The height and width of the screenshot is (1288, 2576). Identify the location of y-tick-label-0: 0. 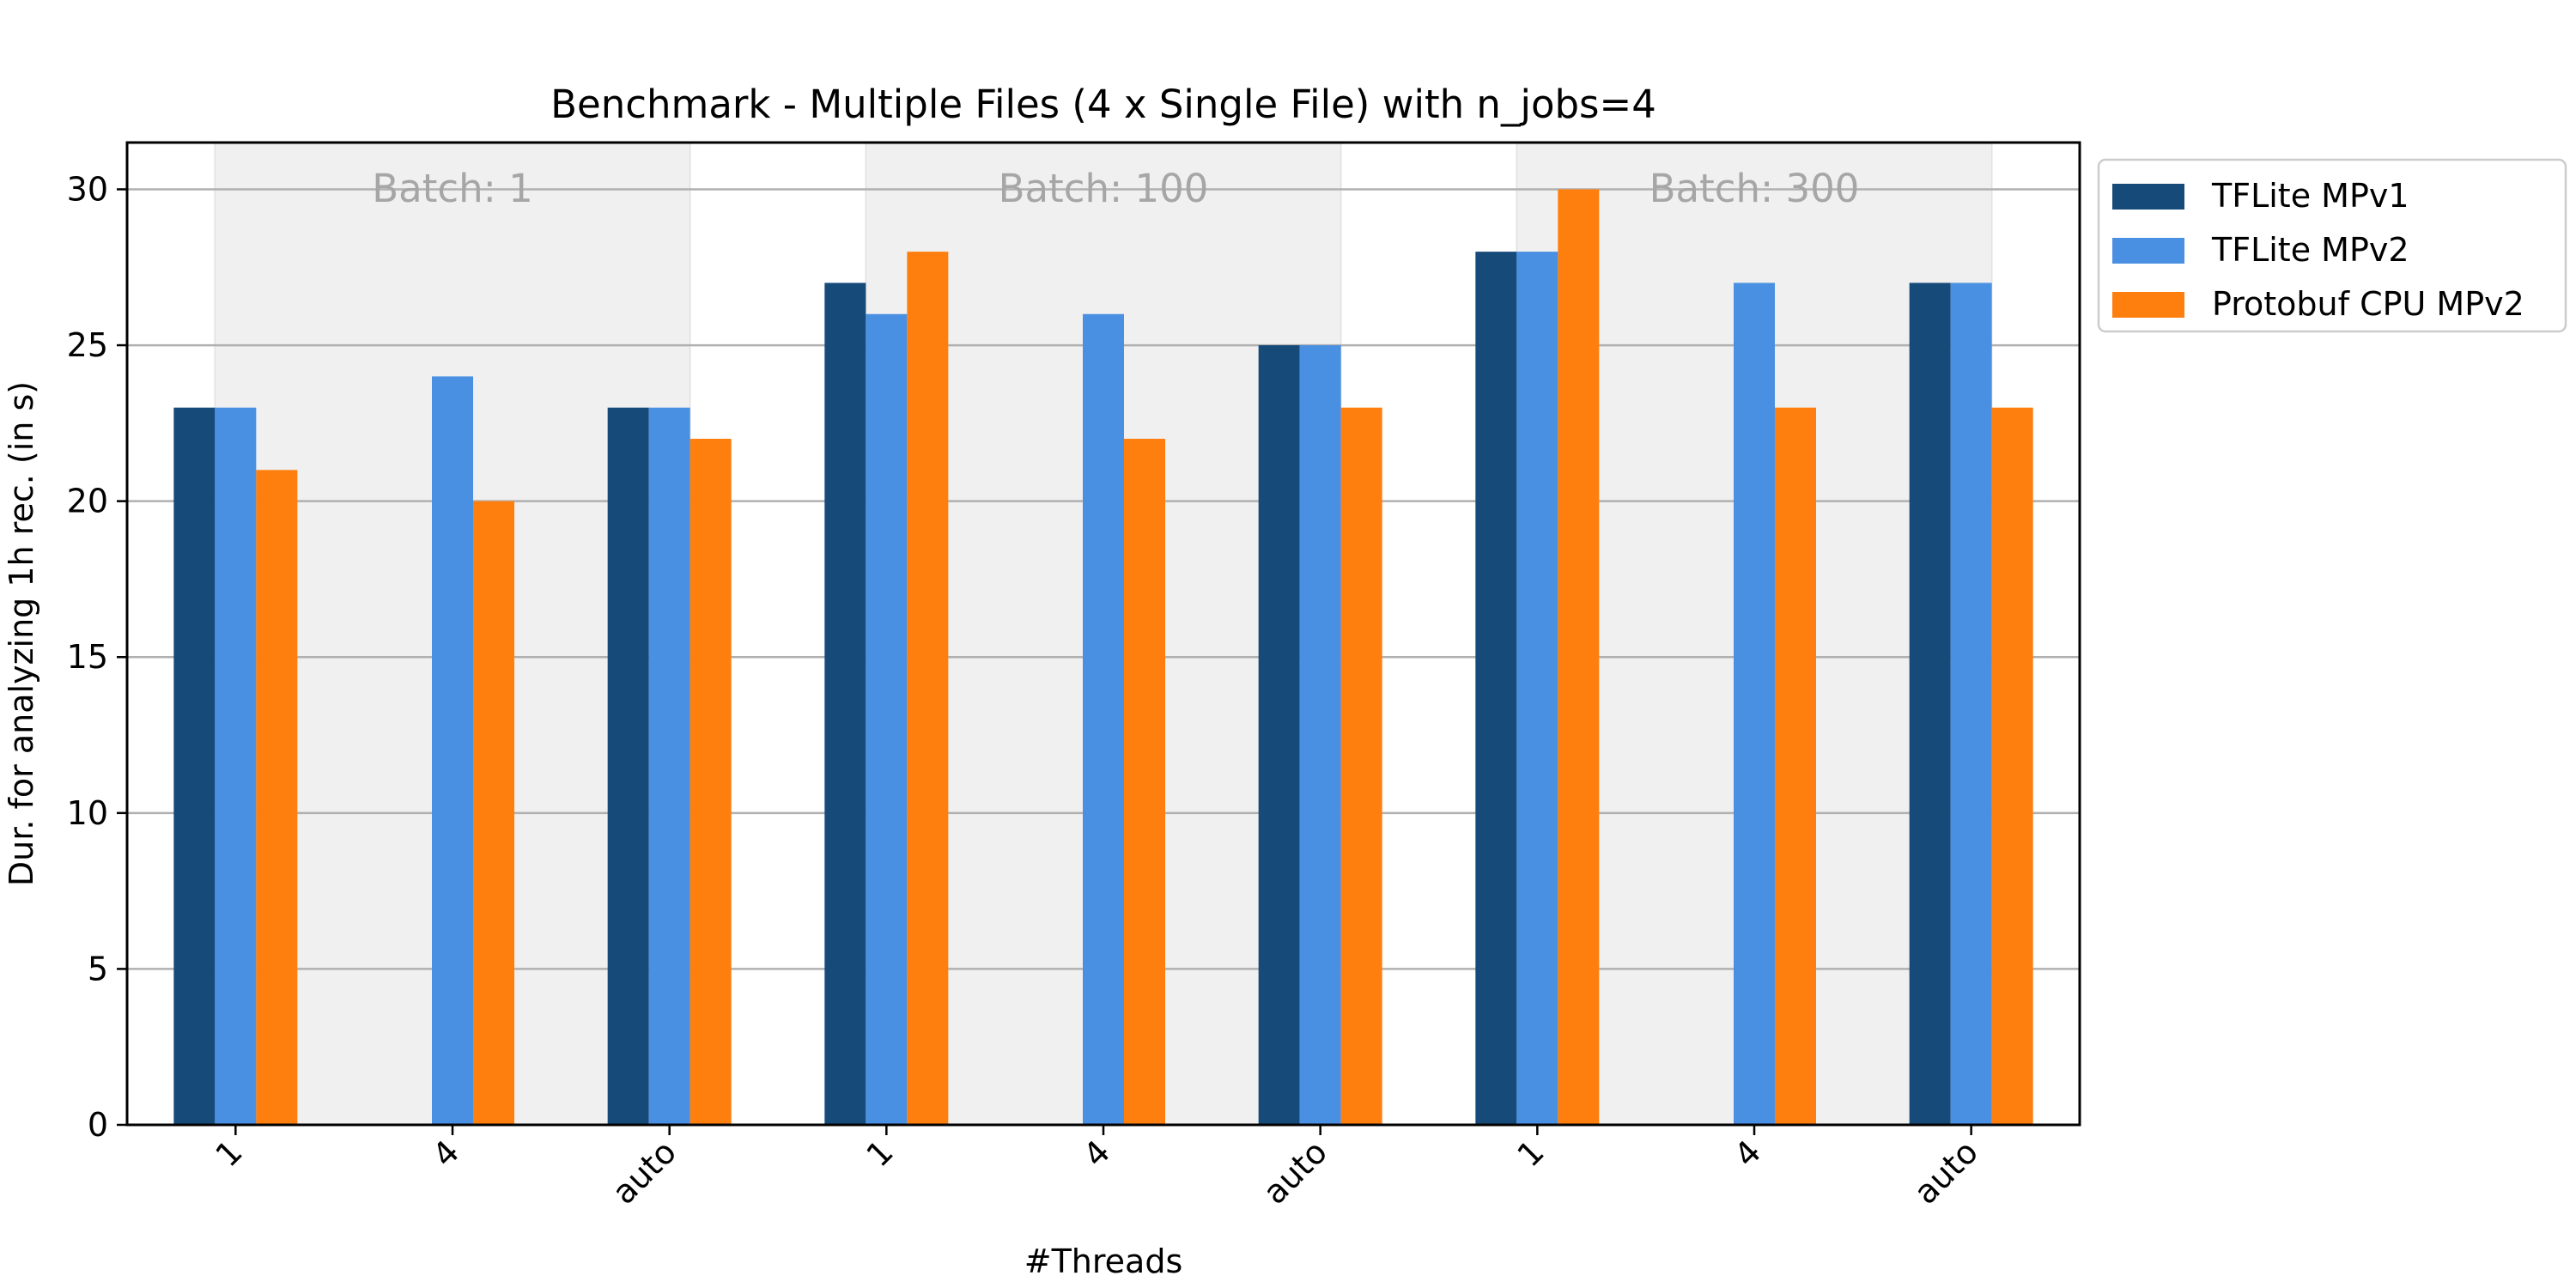
(98, 1125).